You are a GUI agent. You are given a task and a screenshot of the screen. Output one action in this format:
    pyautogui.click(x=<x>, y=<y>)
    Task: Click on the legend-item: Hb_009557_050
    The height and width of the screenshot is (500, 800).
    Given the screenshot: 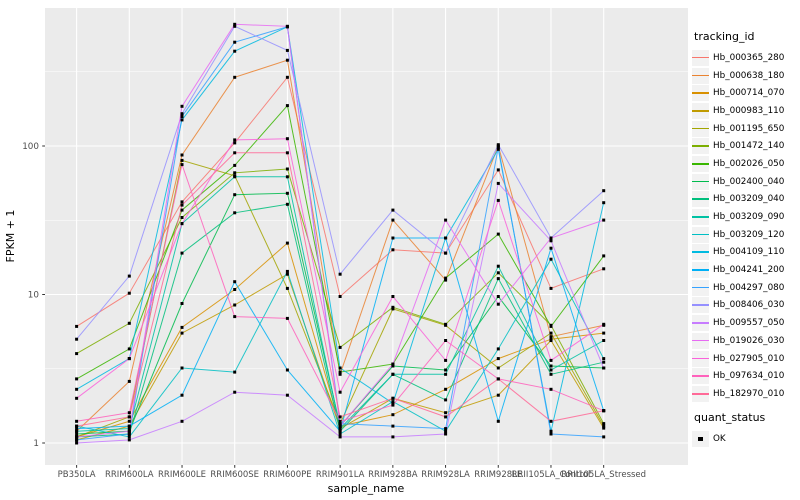 What is the action you would take?
    pyautogui.click(x=746, y=323)
    